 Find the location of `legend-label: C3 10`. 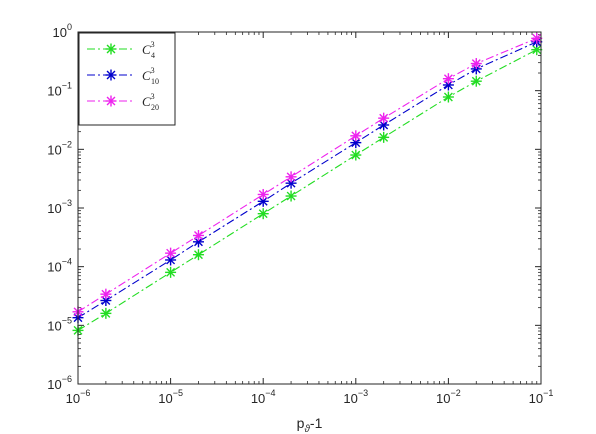

legend-label: C3 10 is located at coordinates (150, 76).